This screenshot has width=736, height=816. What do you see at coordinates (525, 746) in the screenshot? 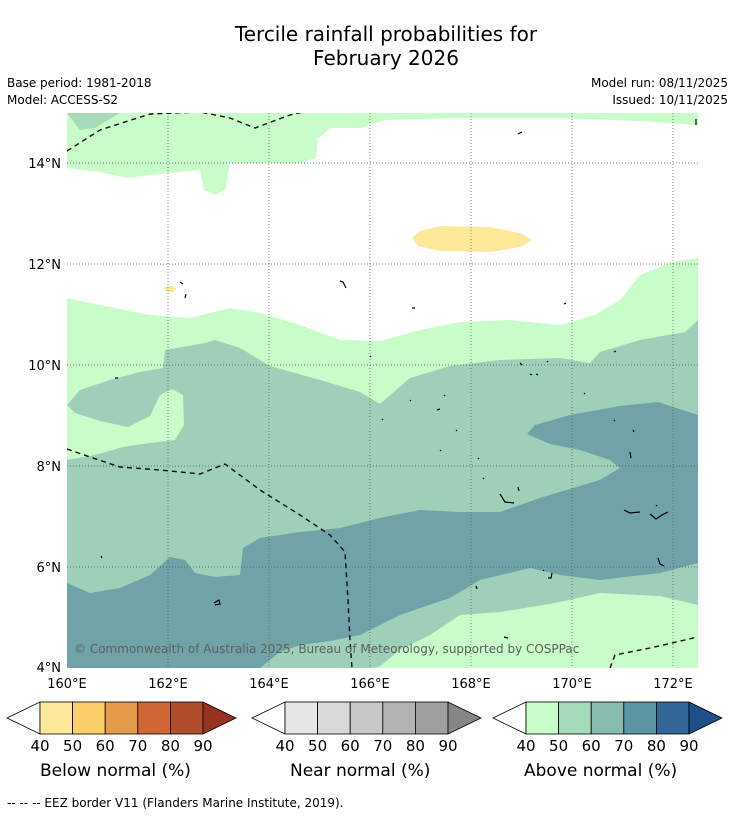
I see `legend-above-tick-label: 40` at bounding box center [525, 746].